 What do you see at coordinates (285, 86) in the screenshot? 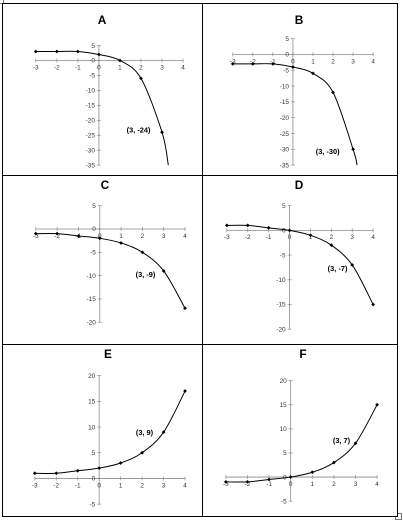
I see `y-tick-label: -10` at bounding box center [285, 86].